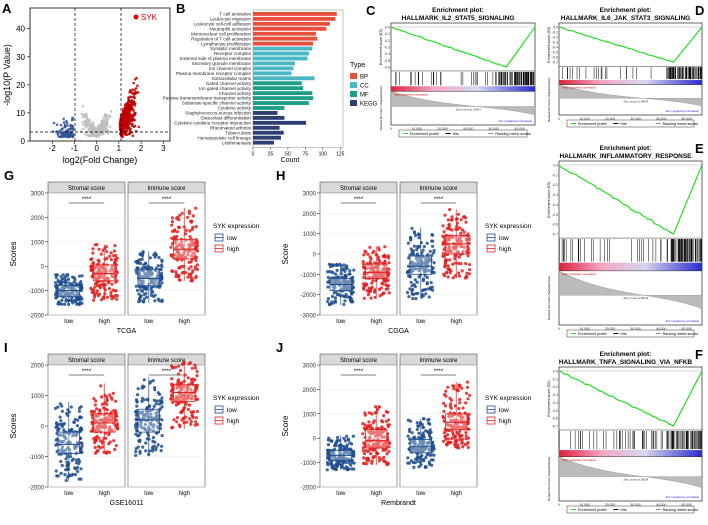 The height and width of the screenshot is (525, 708). I want to click on gsea-header: Enrichment plot:, so click(458, 10).